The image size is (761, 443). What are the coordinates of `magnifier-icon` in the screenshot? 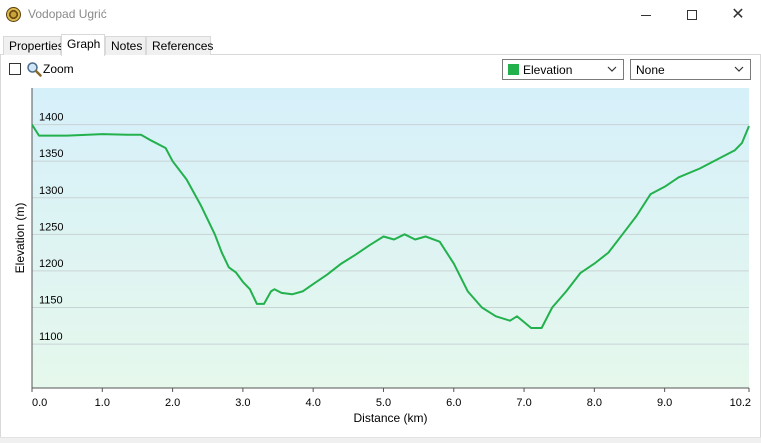 It's located at (34, 69).